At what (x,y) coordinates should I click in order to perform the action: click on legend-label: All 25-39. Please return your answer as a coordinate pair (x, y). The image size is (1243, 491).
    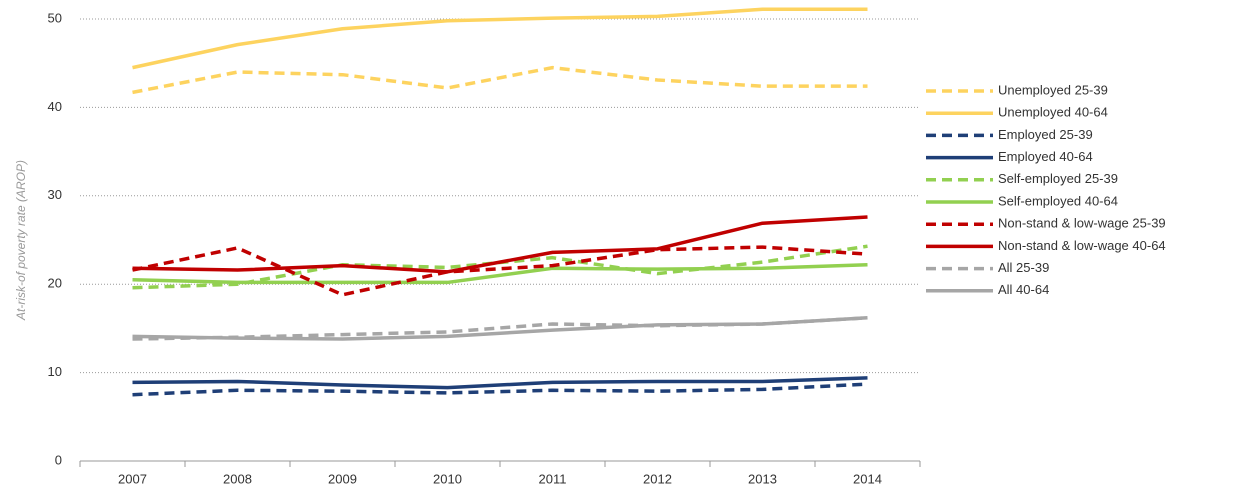
    Looking at the image, I should click on (1023, 267).